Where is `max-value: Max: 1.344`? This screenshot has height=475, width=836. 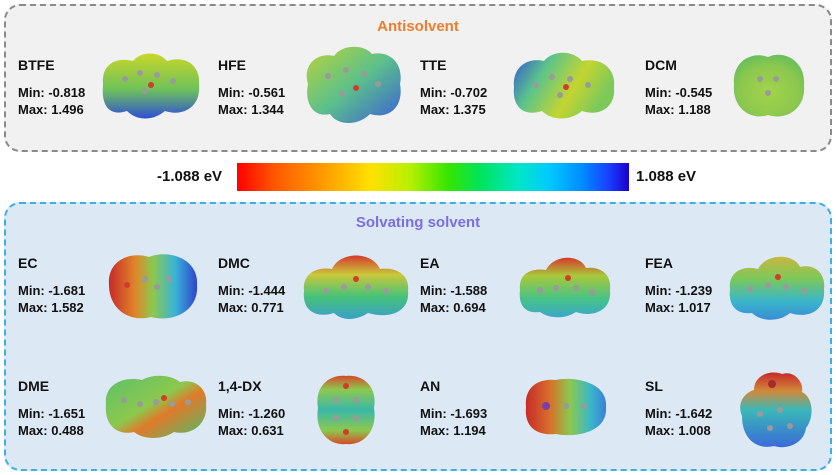 max-value: Max: 1.344 is located at coordinates (251, 109).